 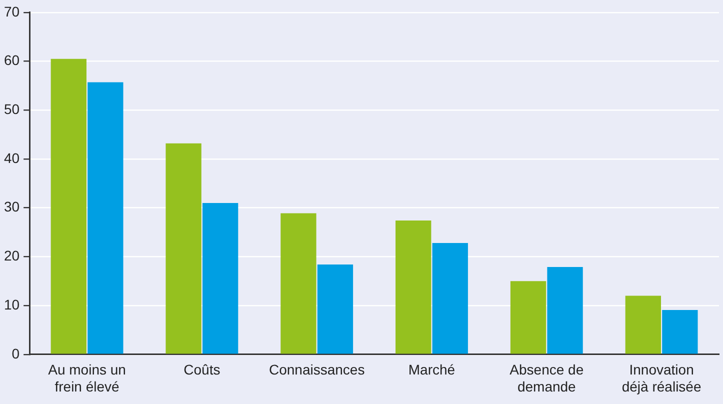 What do you see at coordinates (547, 378) in the screenshot?
I see `x-tick-label: Absence de demande` at bounding box center [547, 378].